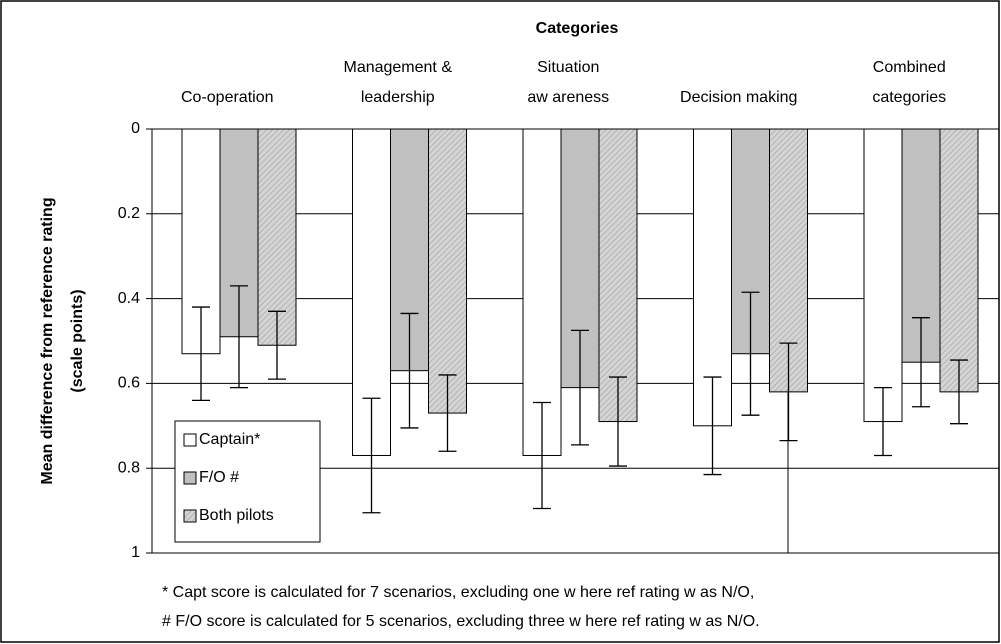  Describe the element at coordinates (568, 67) in the screenshot. I see `category-label: Situation` at that location.